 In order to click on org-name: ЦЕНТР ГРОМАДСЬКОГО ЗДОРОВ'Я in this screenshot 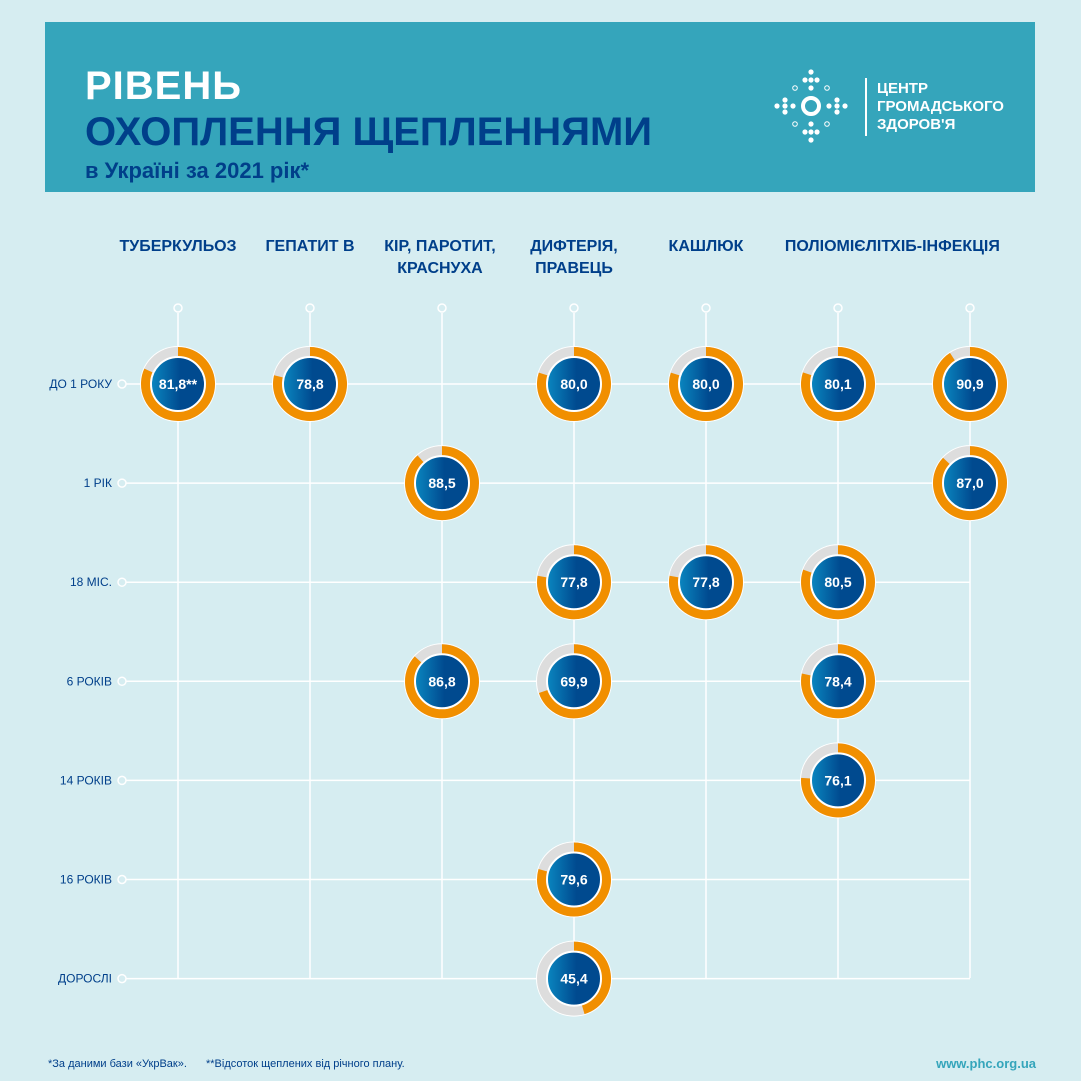, I will do `click(947, 107)`.